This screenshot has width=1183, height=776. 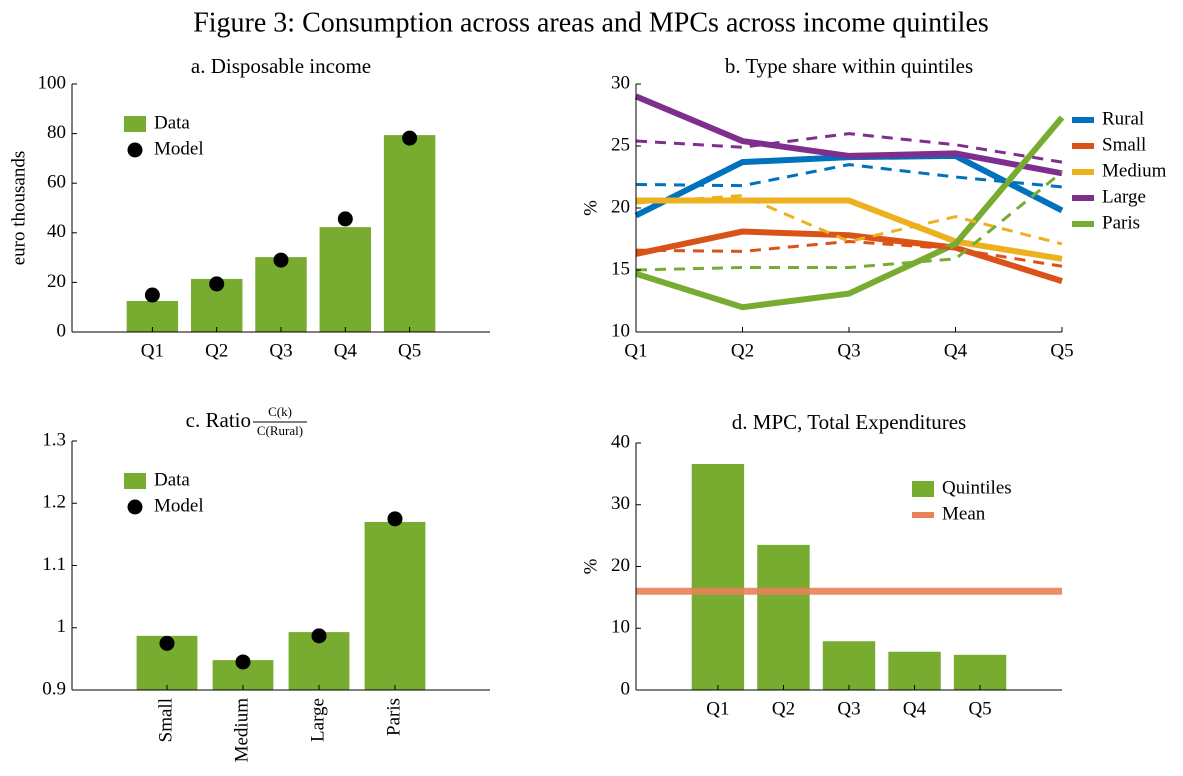 I want to click on y-axis-label: euro thousands, so click(x=18, y=208).